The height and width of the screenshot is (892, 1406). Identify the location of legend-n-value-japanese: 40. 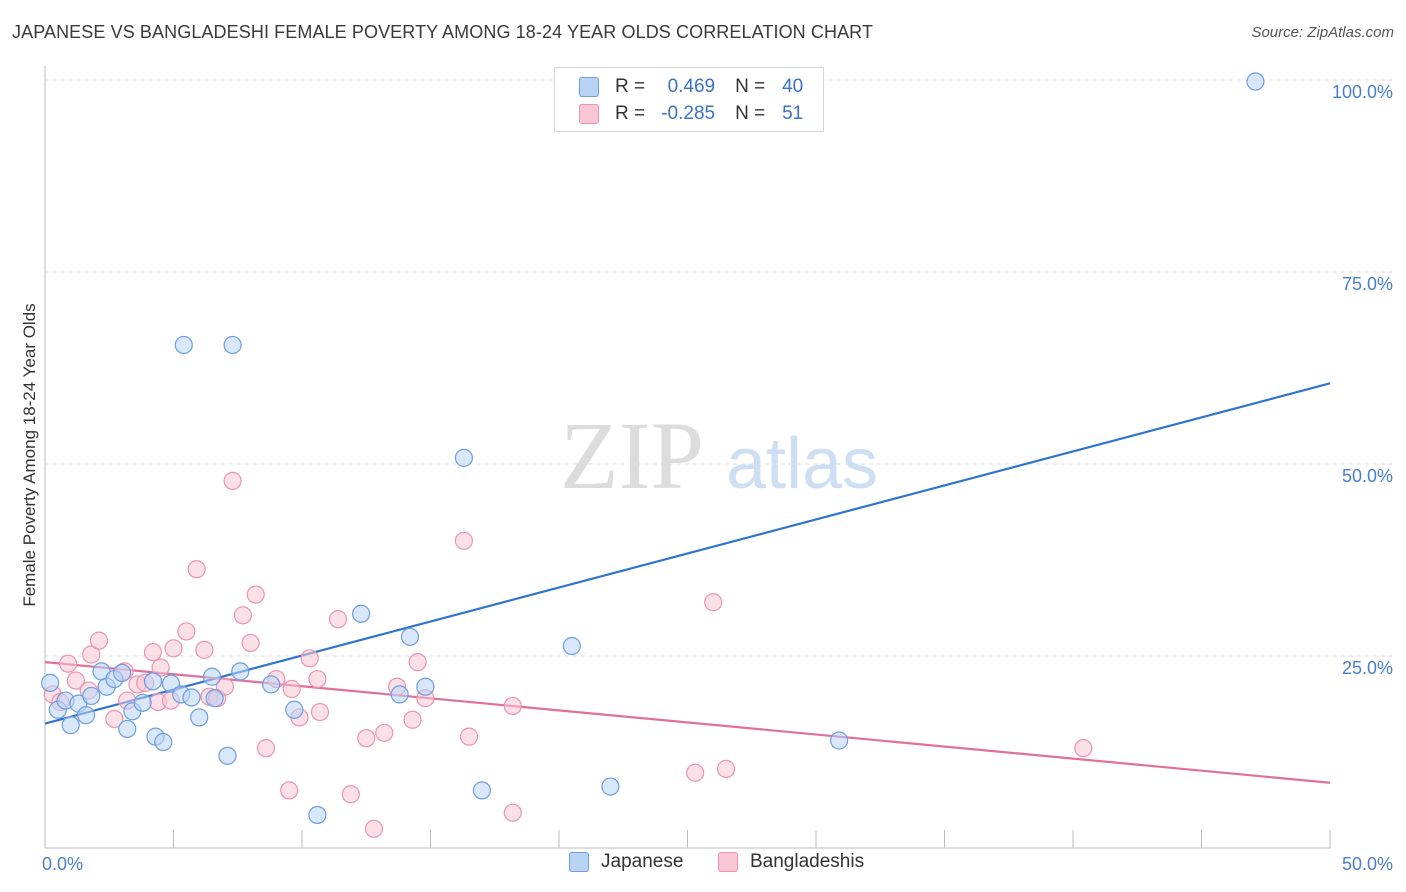
(793, 86).